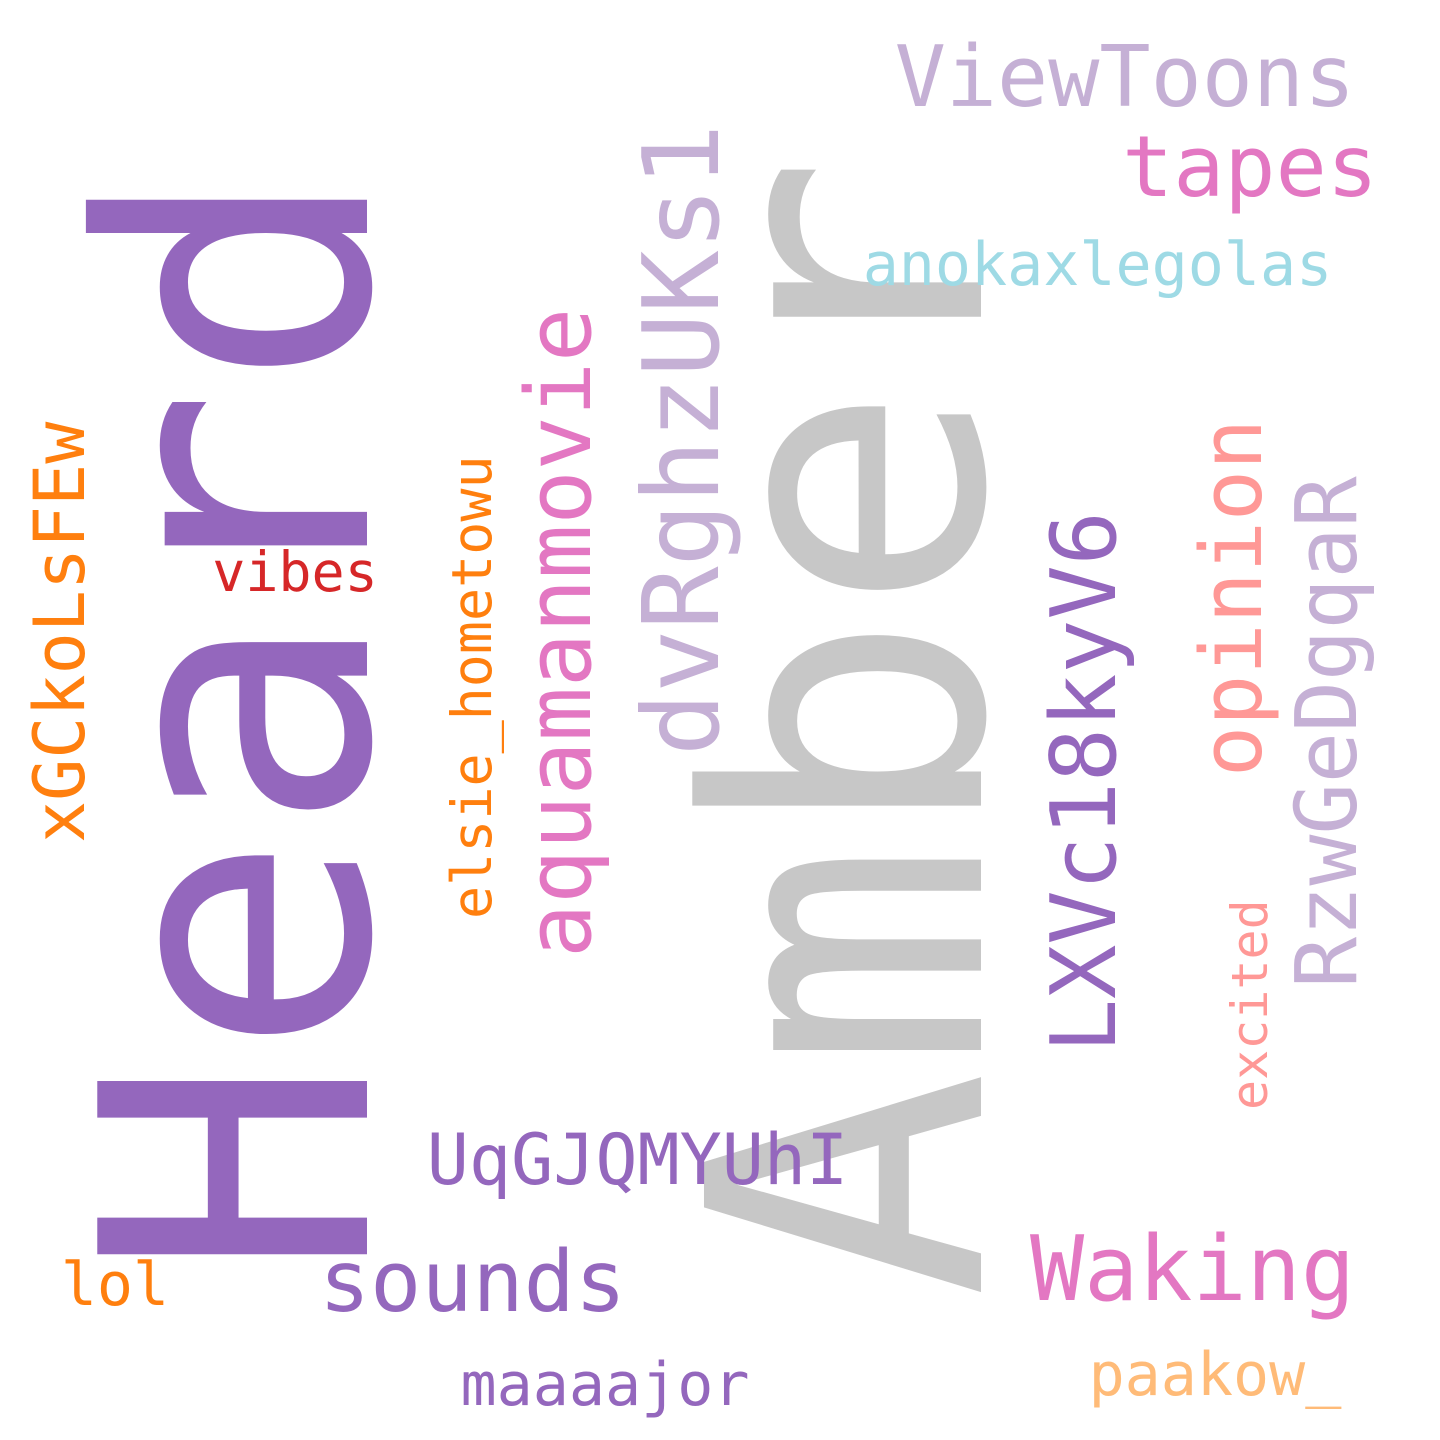 Image resolution: width=1440 pixels, height=1440 pixels. What do you see at coordinates (295, 572) in the screenshot?
I see `word-vibes: vibes` at bounding box center [295, 572].